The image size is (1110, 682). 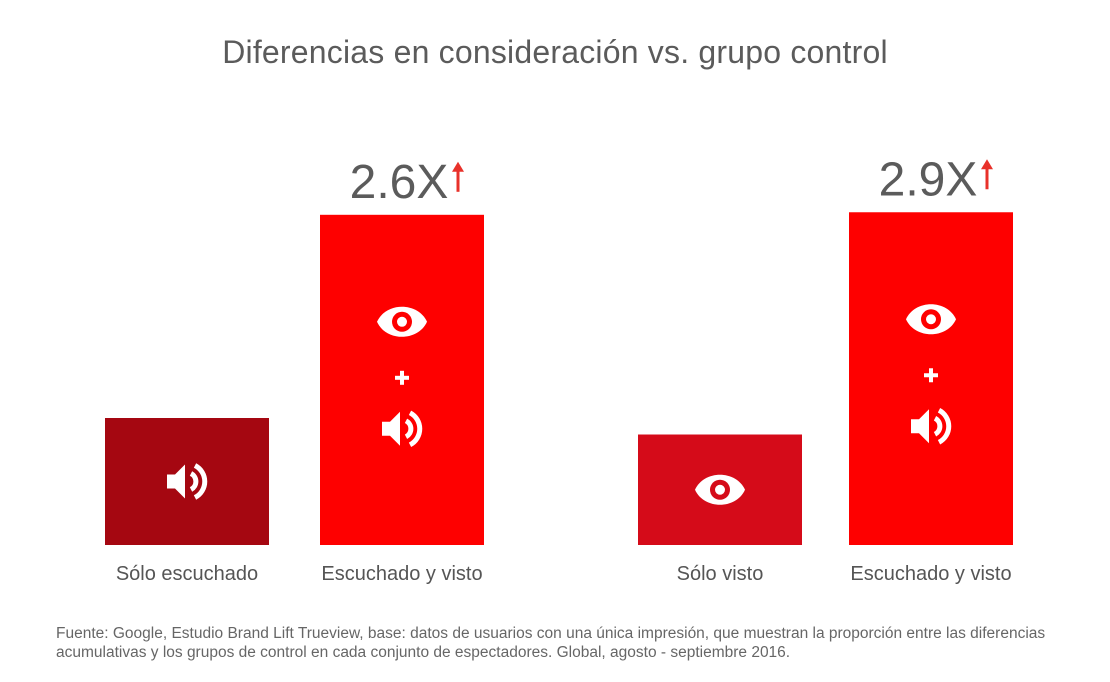 I want to click on category-label: Sólo visto, so click(x=720, y=574).